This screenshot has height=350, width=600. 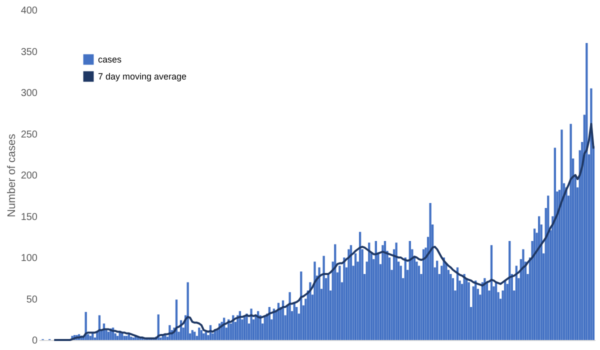 What do you see at coordinates (29, 134) in the screenshot?
I see `y-tick-label: 250` at bounding box center [29, 134].